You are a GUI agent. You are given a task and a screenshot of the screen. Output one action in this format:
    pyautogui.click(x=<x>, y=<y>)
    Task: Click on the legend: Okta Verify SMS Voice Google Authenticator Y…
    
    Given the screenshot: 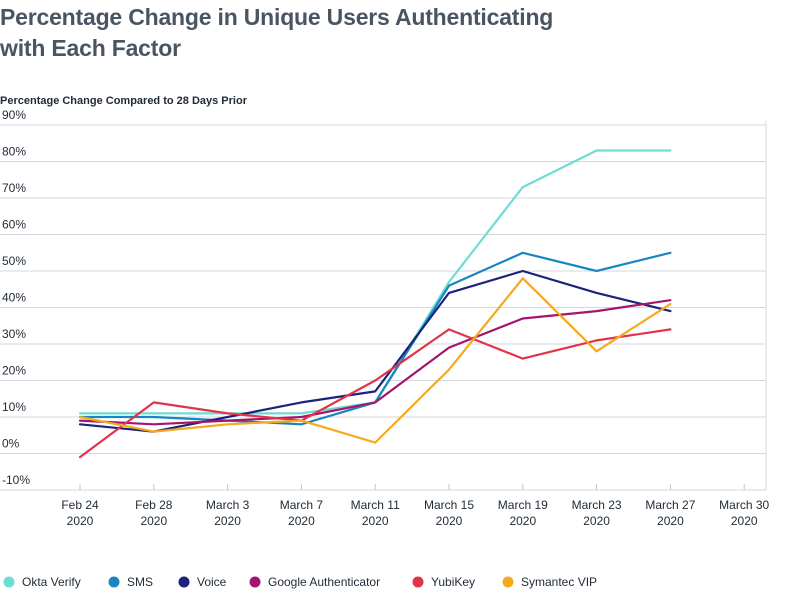 What is the action you would take?
    pyautogui.click(x=300, y=582)
    